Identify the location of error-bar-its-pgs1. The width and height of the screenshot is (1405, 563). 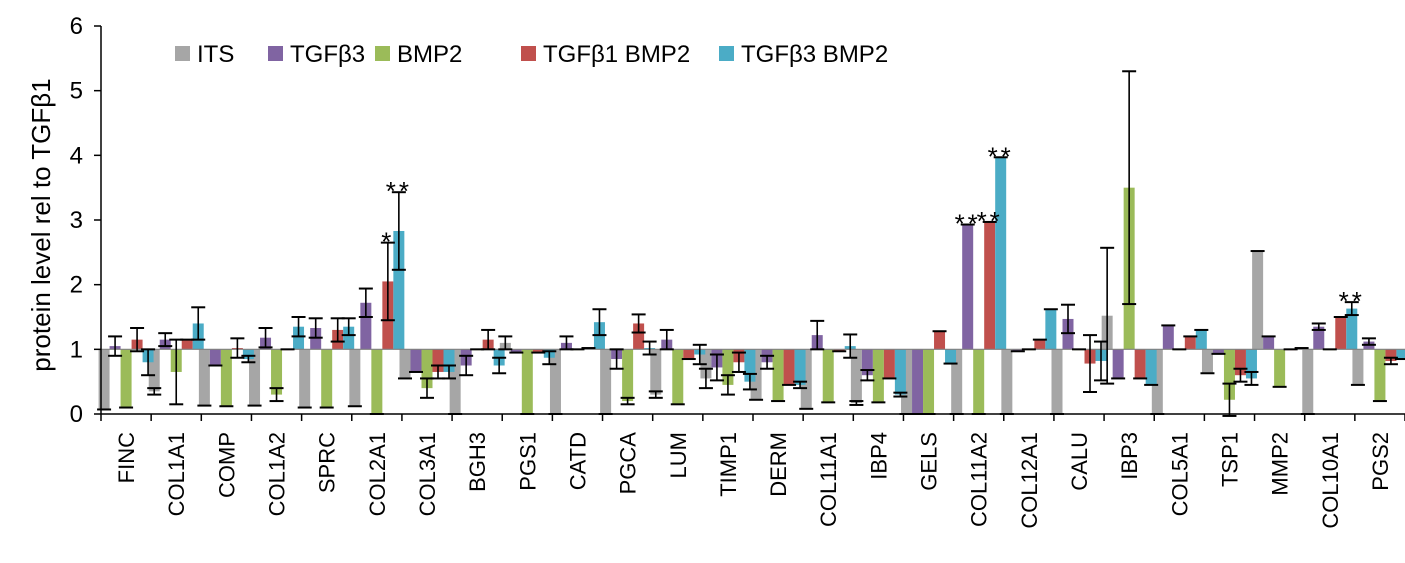
(505, 343).